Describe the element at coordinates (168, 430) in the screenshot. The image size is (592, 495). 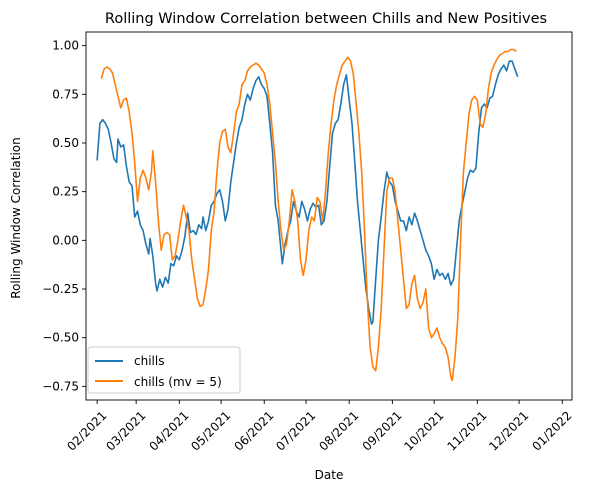
I see `x-tick-label: 04/2021` at that location.